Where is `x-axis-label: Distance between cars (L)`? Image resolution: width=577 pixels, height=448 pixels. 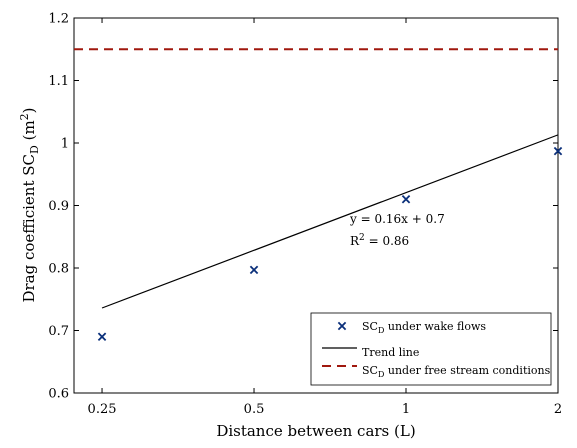
x-axis-label: Distance between cars (L) is located at coordinates (315, 431).